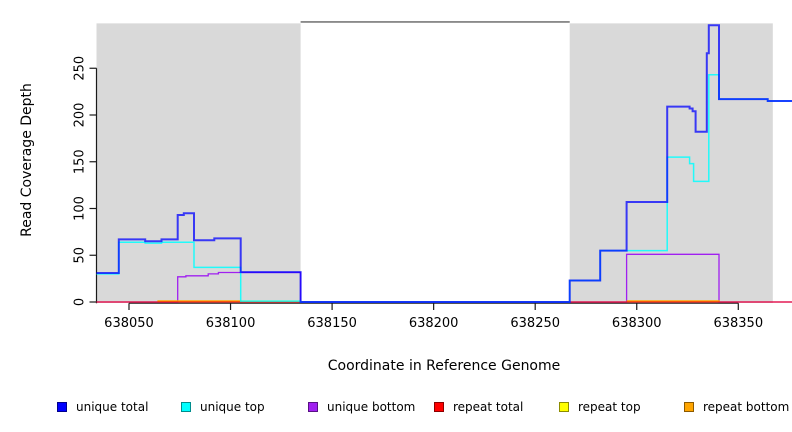 This screenshot has height=432, width=792. What do you see at coordinates (231, 323) in the screenshot?
I see `x-tick-label: 638100` at bounding box center [231, 323].